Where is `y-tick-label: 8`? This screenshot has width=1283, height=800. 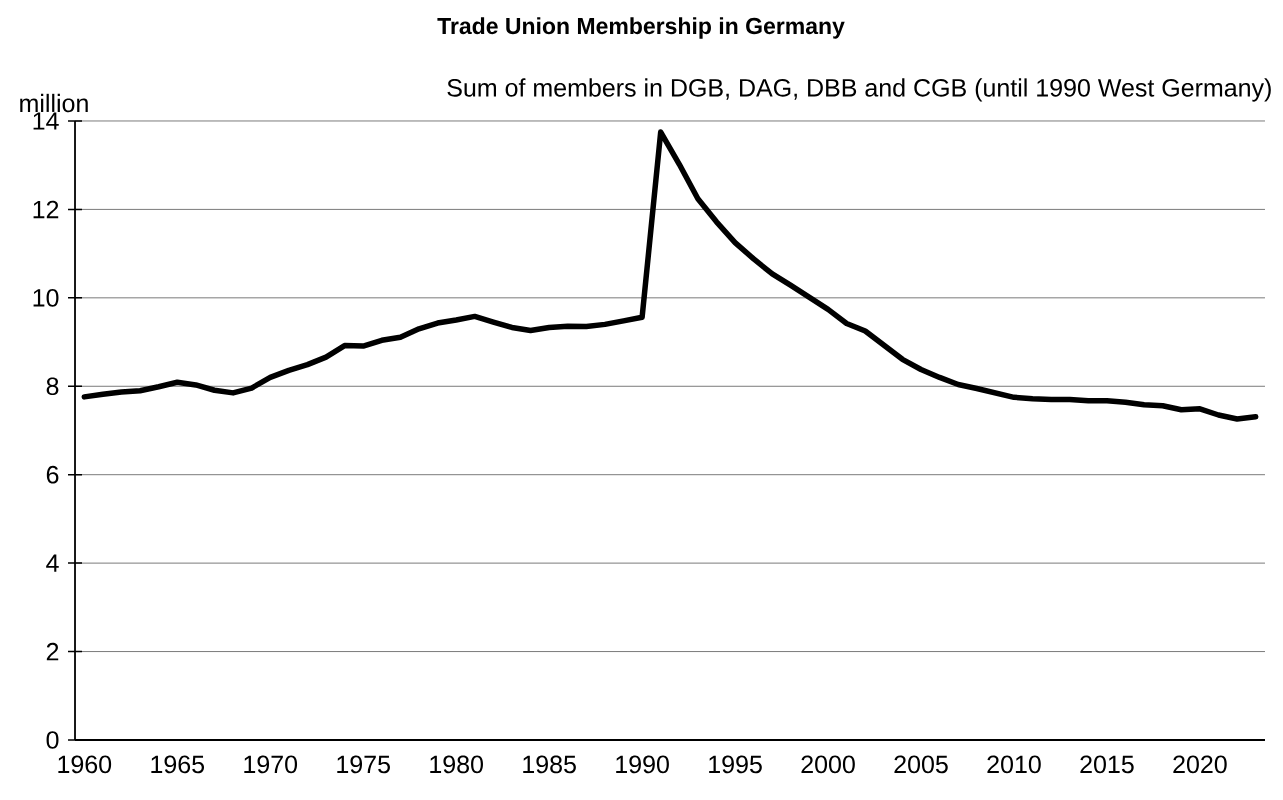 y-tick-label: 8 is located at coordinates (52, 386).